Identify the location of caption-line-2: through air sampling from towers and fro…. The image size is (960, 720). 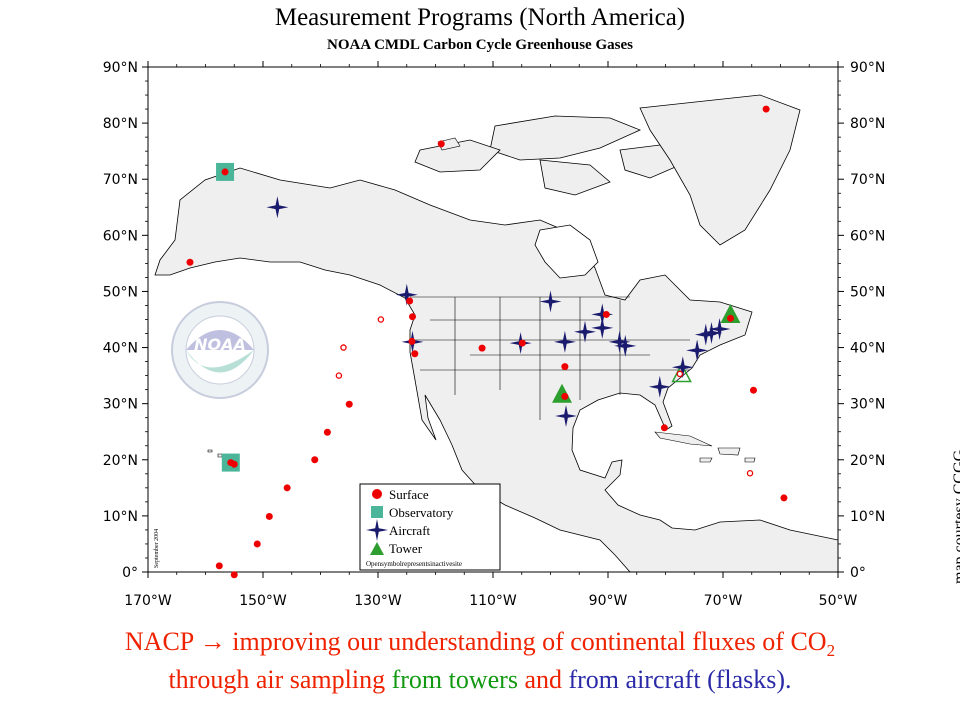
(480, 680).